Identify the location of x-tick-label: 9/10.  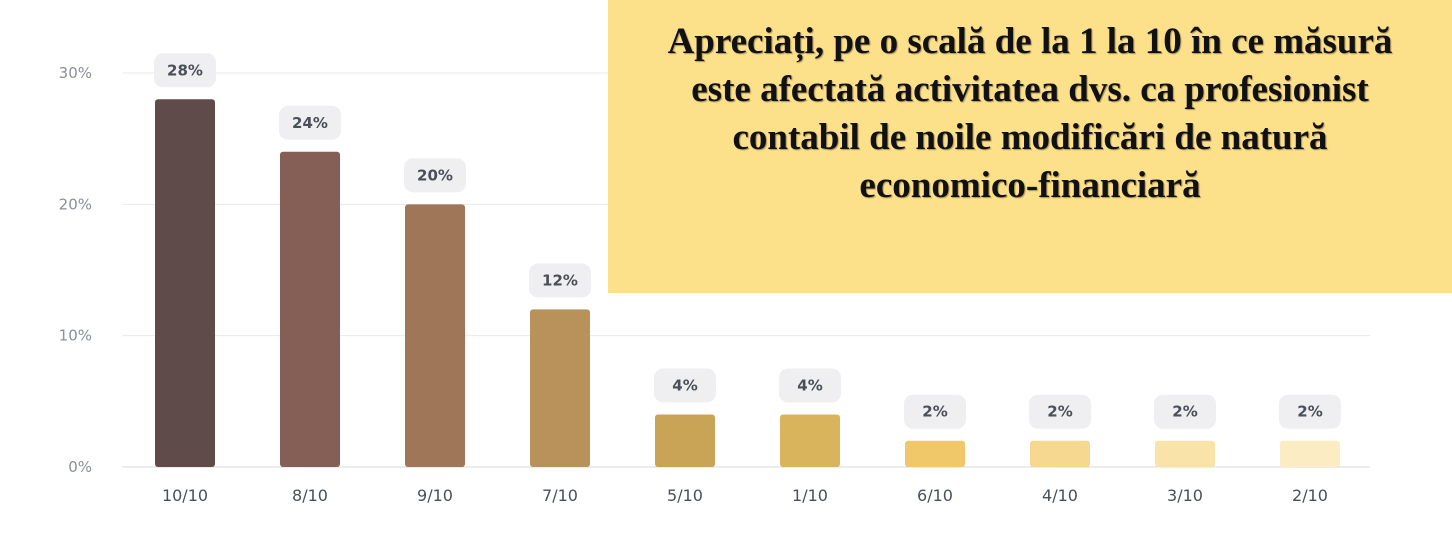
(435, 495).